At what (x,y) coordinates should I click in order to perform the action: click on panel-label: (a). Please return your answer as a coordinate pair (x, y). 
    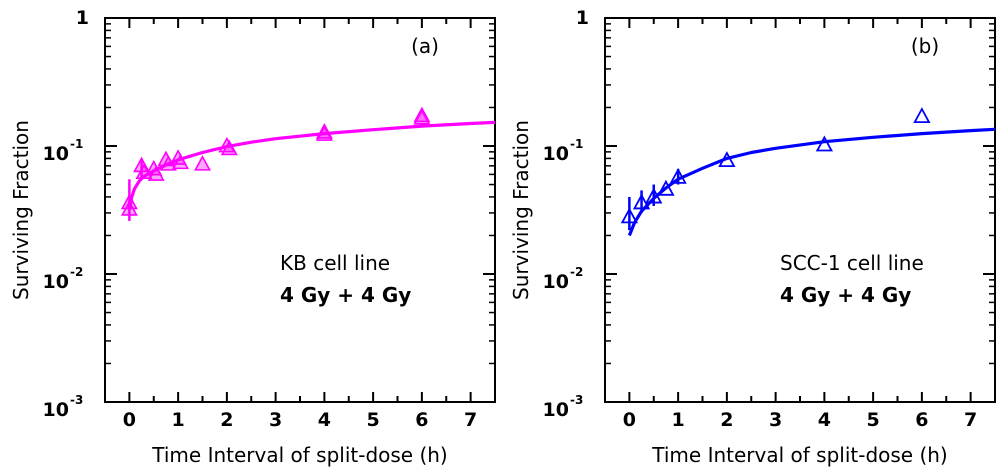
    Looking at the image, I should click on (425, 46).